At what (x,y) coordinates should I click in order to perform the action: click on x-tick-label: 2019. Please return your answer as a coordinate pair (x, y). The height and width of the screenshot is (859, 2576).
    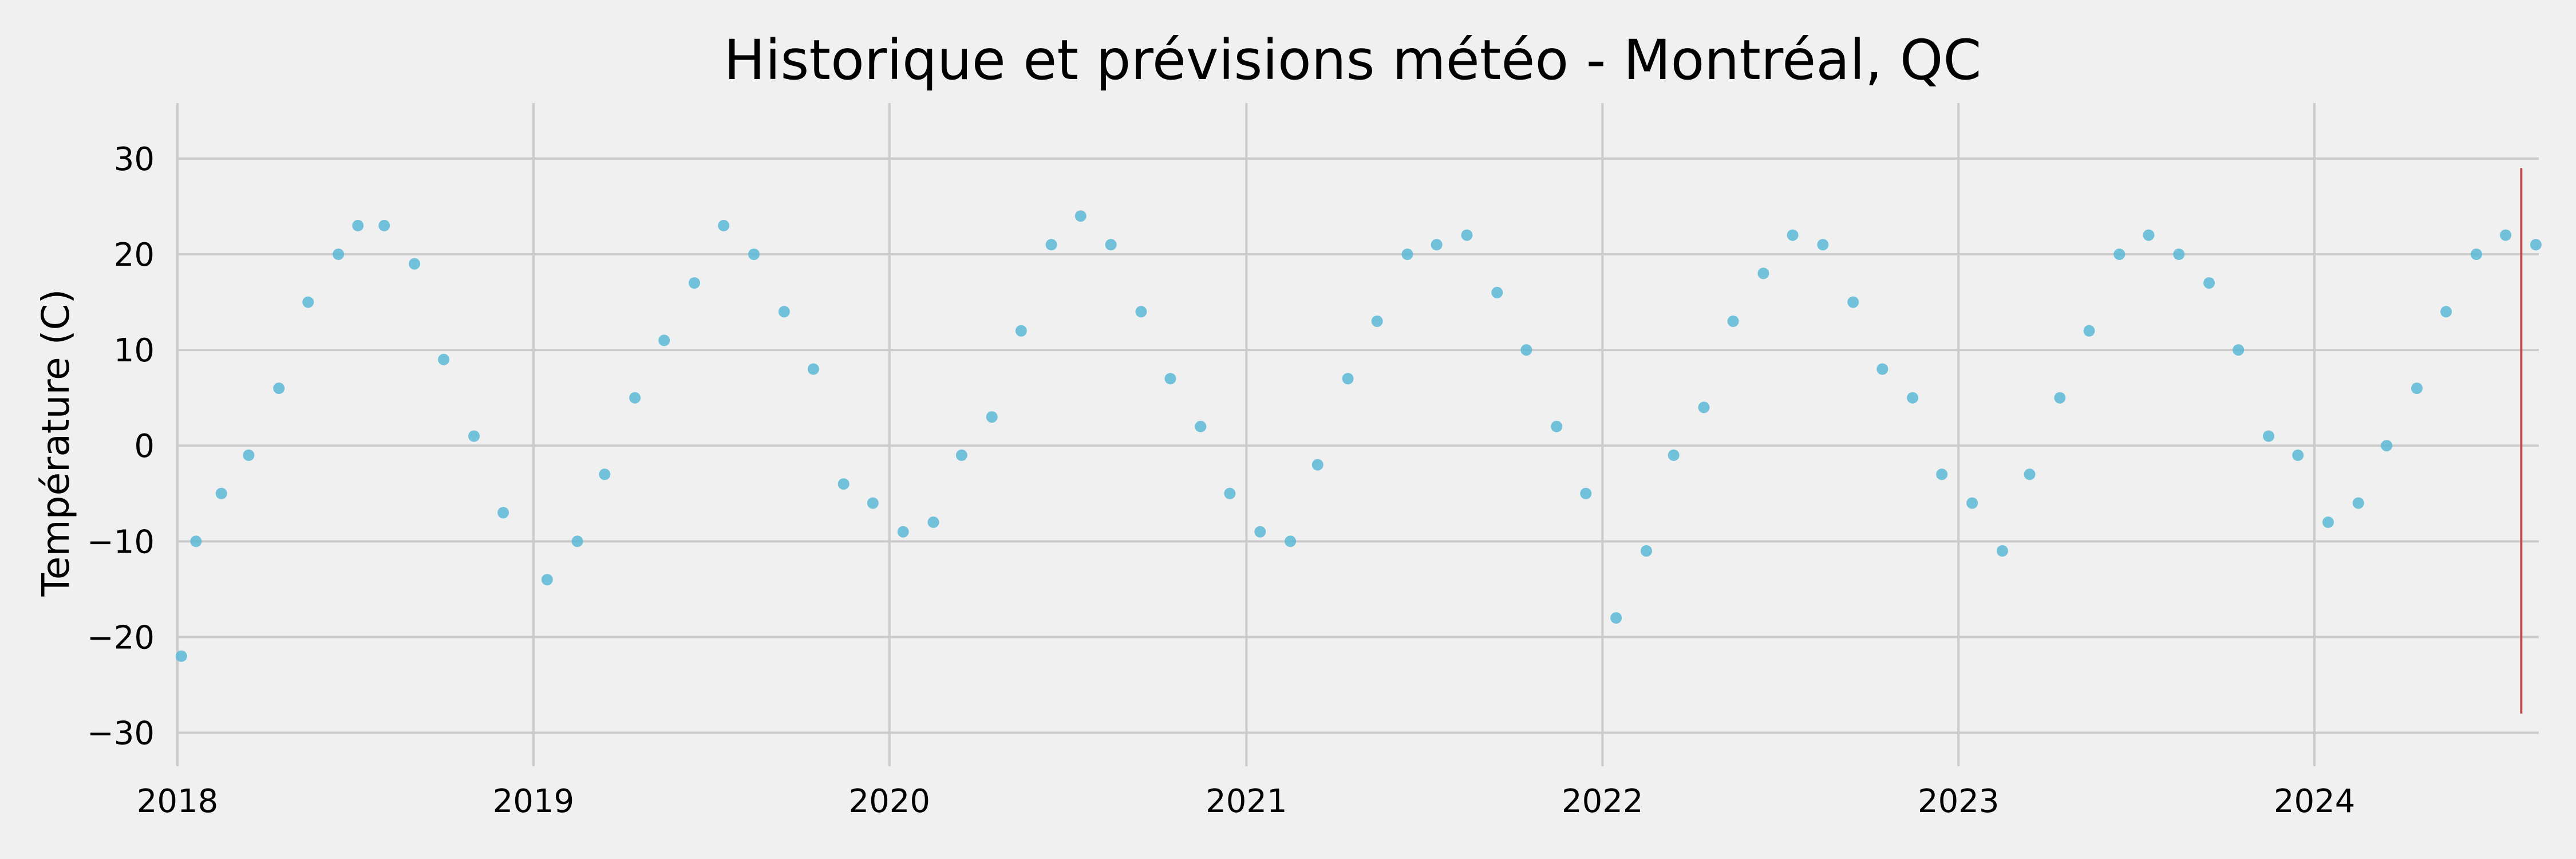
    Looking at the image, I should click on (534, 801).